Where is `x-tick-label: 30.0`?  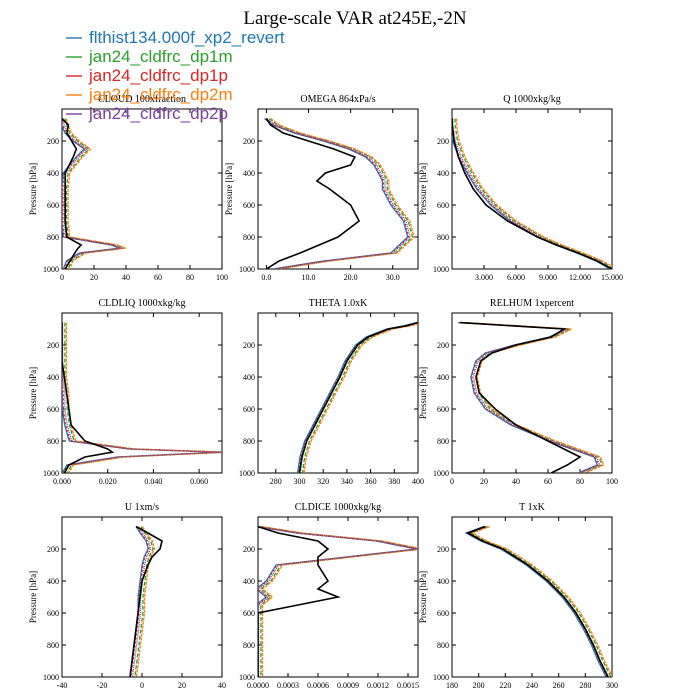
x-tick-label: 30.0 is located at coordinates (393, 277).